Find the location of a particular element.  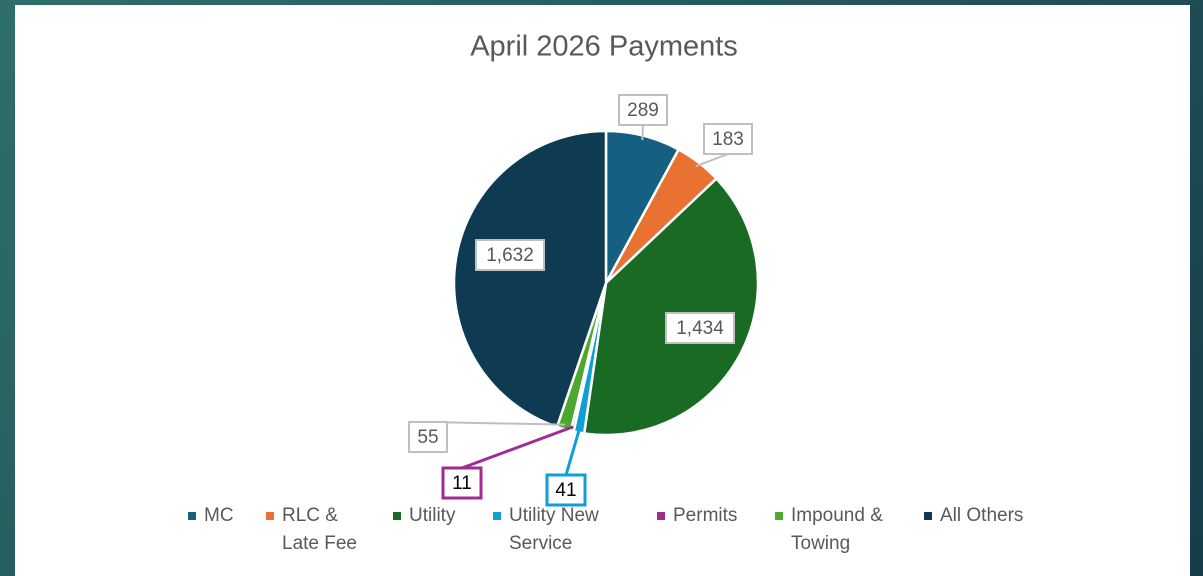

legend-label: MC is located at coordinates (219, 515).